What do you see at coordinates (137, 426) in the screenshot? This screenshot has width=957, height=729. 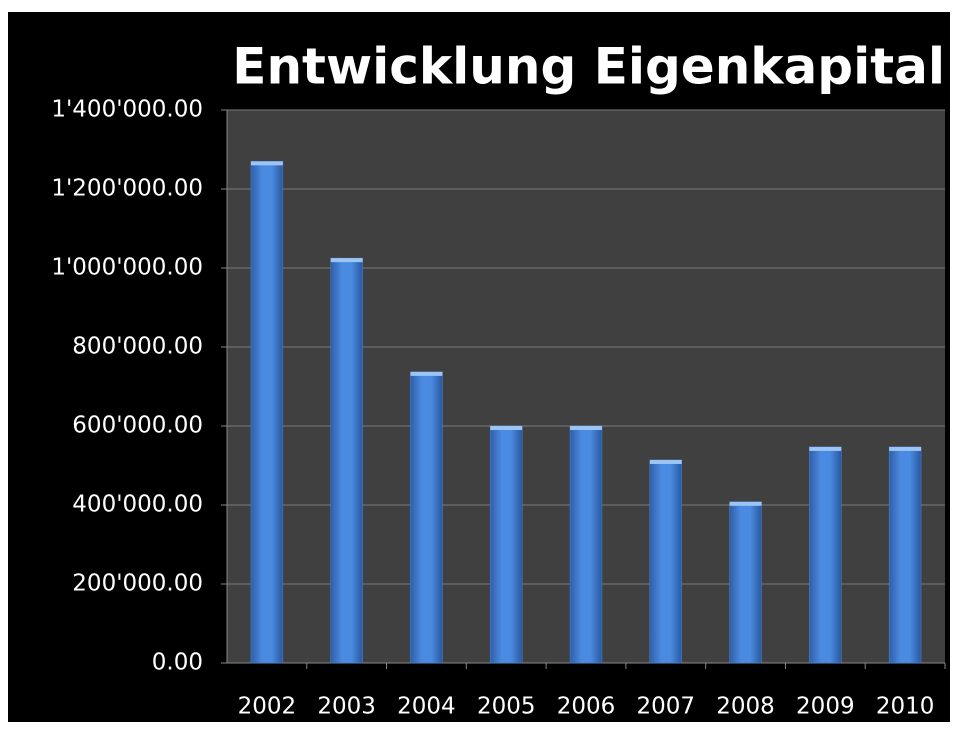 I see `y-tick-label: 600'000.00` at bounding box center [137, 426].